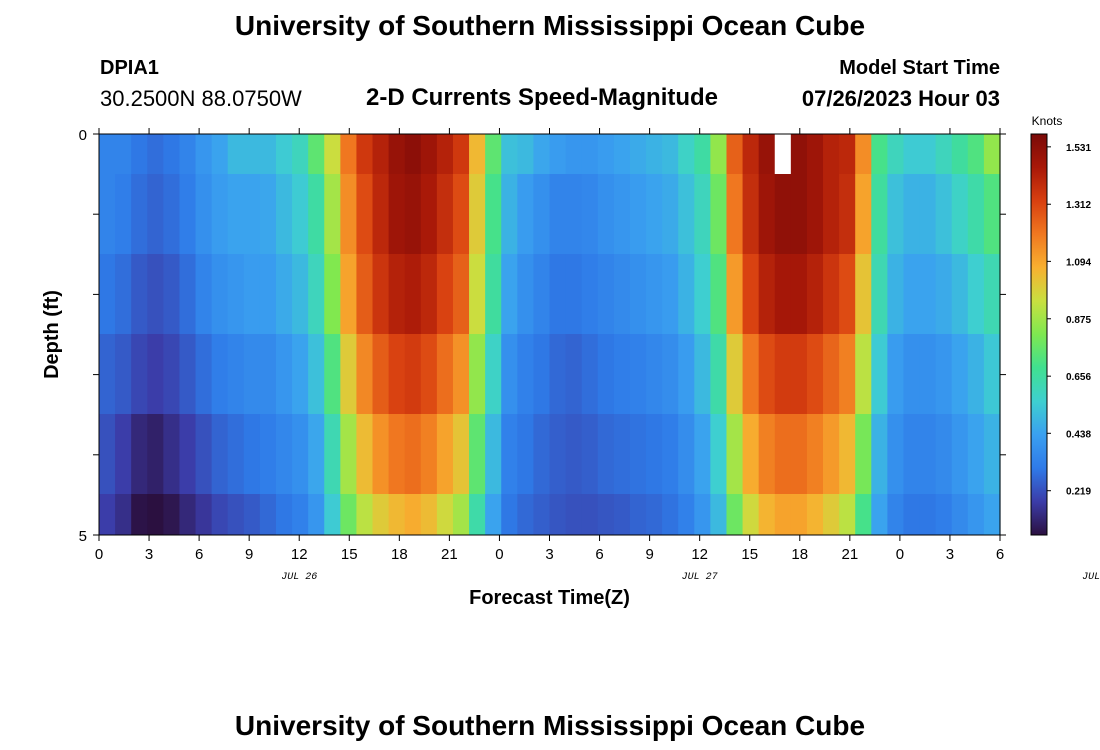 The image size is (1100, 750). What do you see at coordinates (1078, 434) in the screenshot?
I see `colorbar-tick-label: 0.438` at bounding box center [1078, 434].